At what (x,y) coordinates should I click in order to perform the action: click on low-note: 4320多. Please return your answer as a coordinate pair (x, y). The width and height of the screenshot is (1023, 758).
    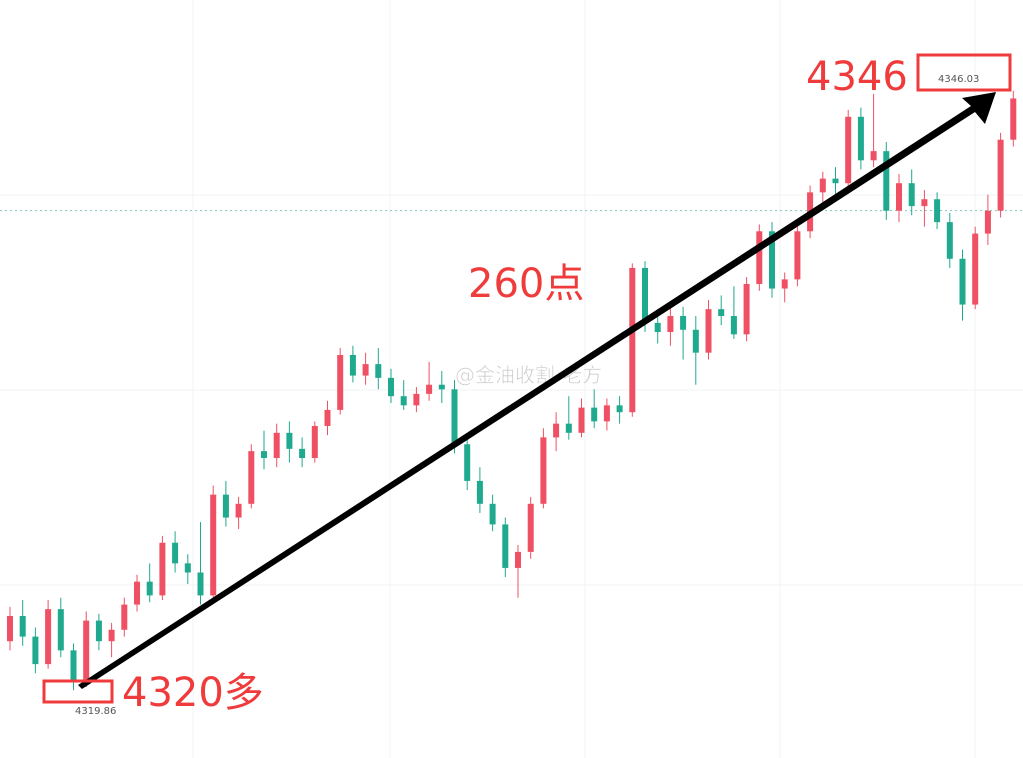
    Looking at the image, I should click on (193, 693).